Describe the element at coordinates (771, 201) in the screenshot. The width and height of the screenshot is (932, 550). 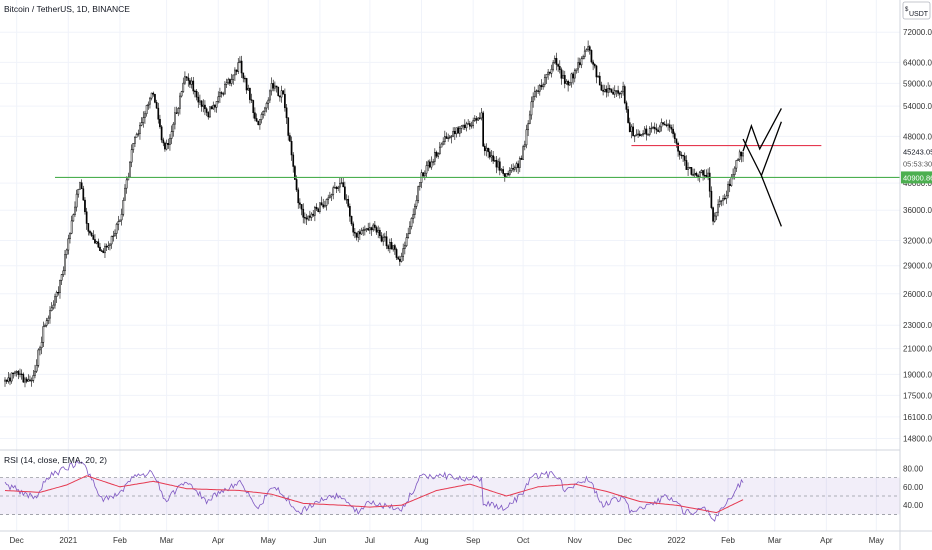
I see `bear-drop-path` at that location.